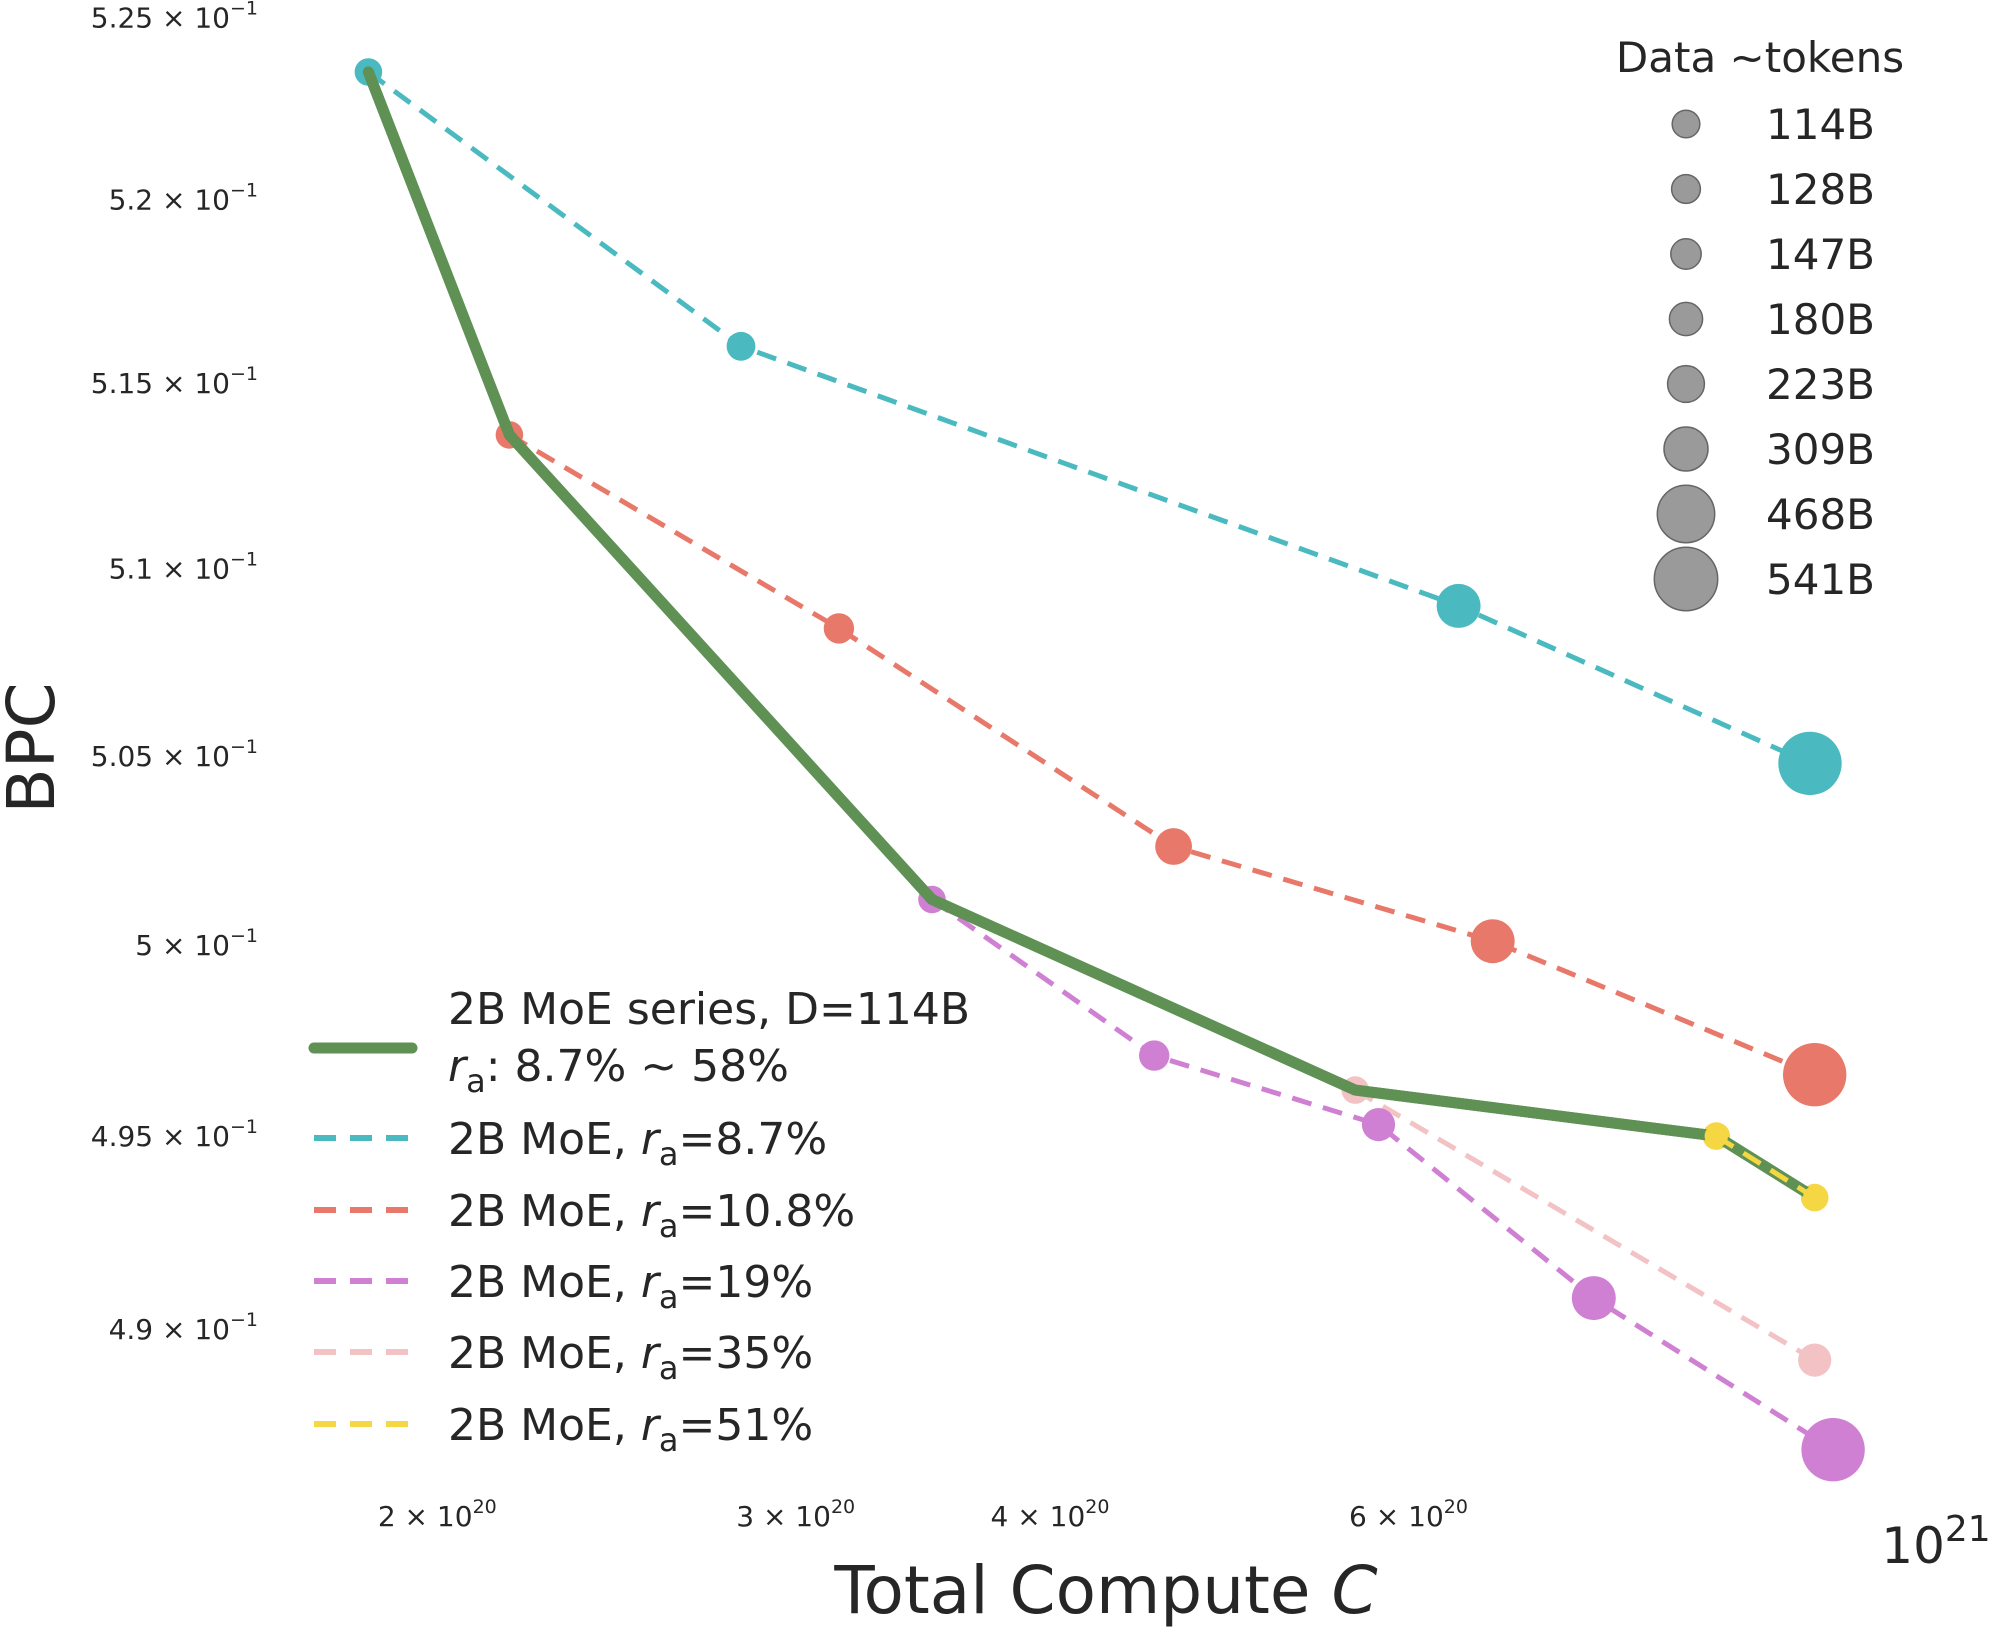 Image resolution: width=2000 pixels, height=1648 pixels. I want to click on size-legend-item-5: 309B, so click(1769, 449).